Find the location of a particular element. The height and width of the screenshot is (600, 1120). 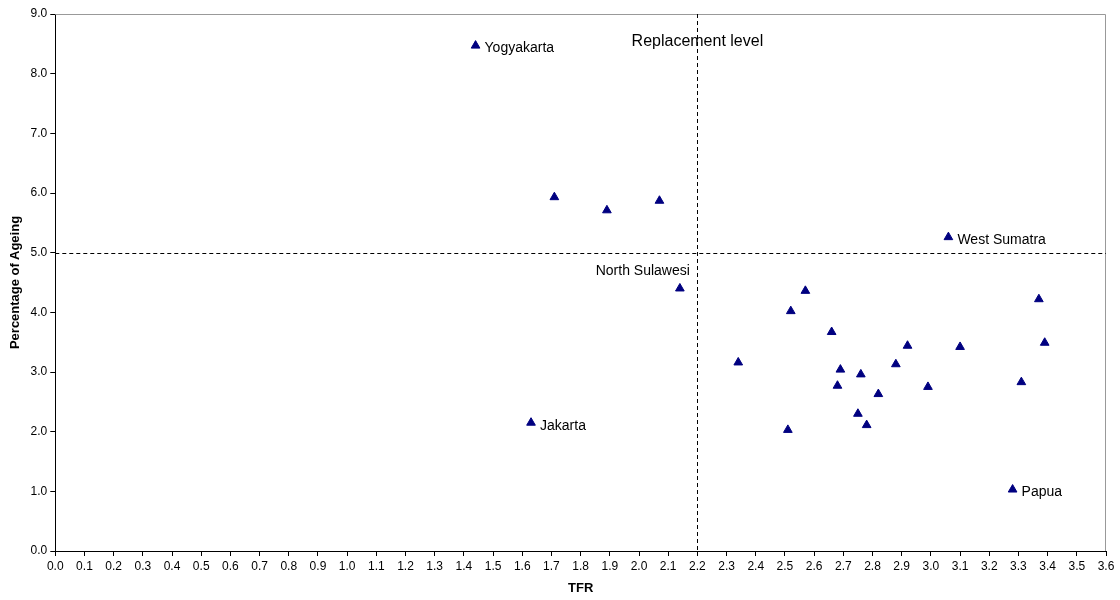

x-tick-label: 2.5 is located at coordinates (785, 565).